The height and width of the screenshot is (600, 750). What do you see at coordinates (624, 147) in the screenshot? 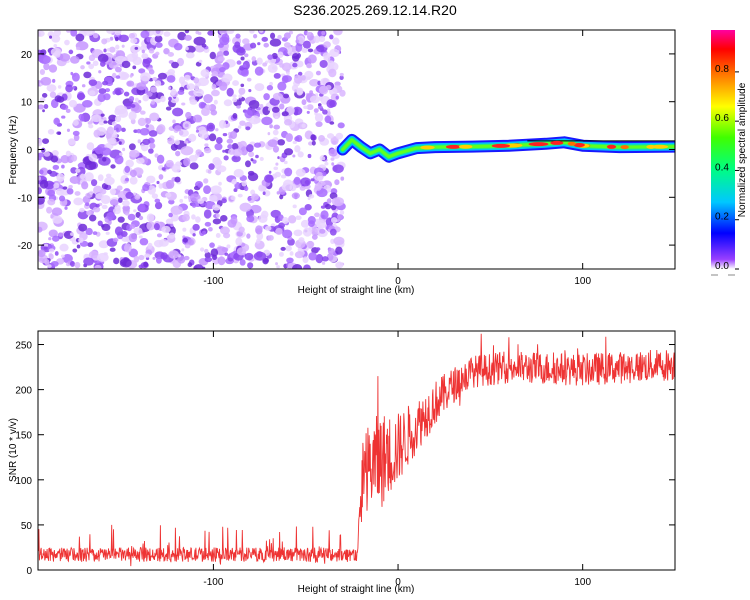
I see `signal-hotspot` at bounding box center [624, 147].